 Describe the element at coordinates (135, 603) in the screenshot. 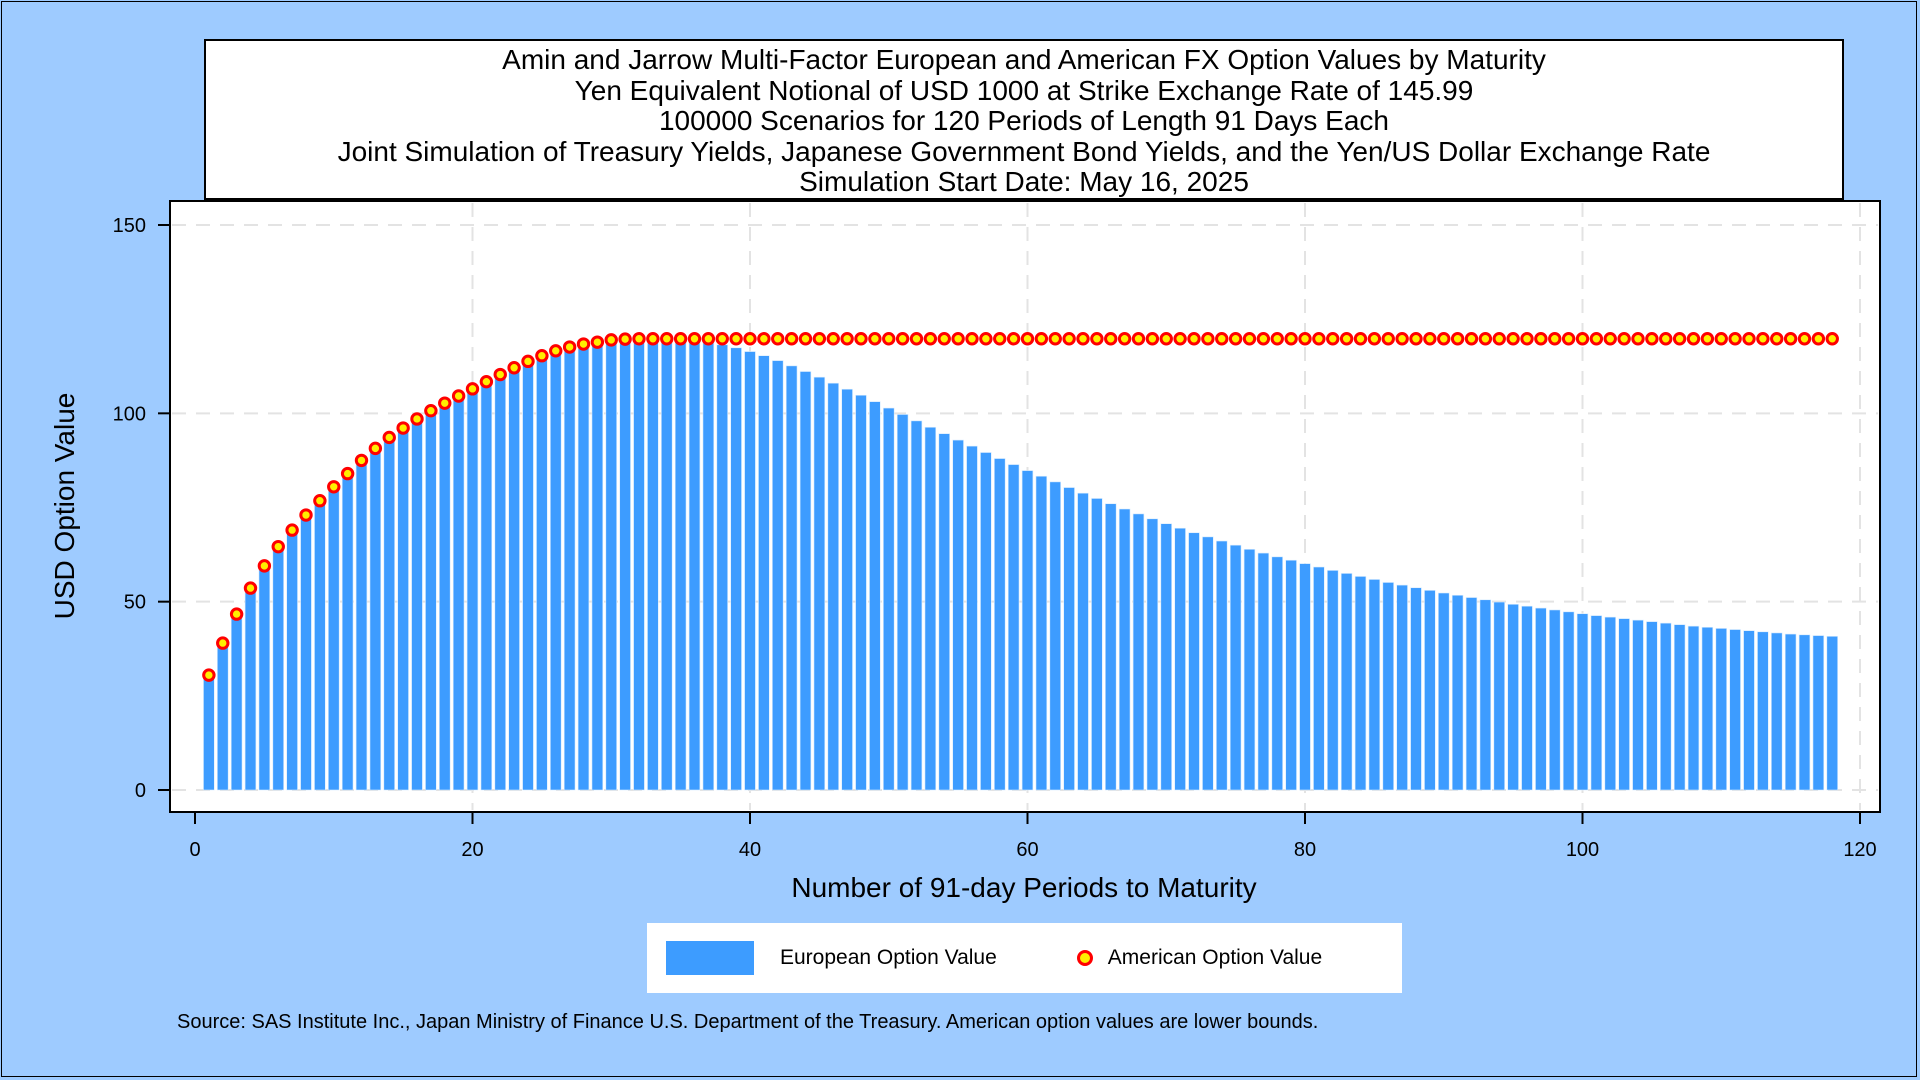

I see `y-tick-label: 50` at that location.